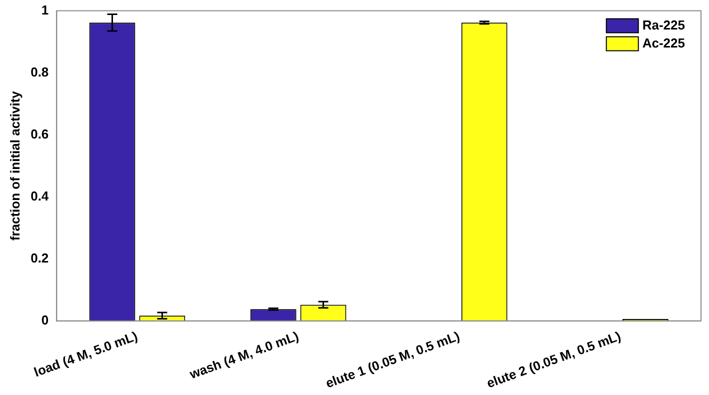 The width and height of the screenshot is (709, 395). I want to click on x-tick-label: load (4 M, 5.0 mL), so click(86, 354).